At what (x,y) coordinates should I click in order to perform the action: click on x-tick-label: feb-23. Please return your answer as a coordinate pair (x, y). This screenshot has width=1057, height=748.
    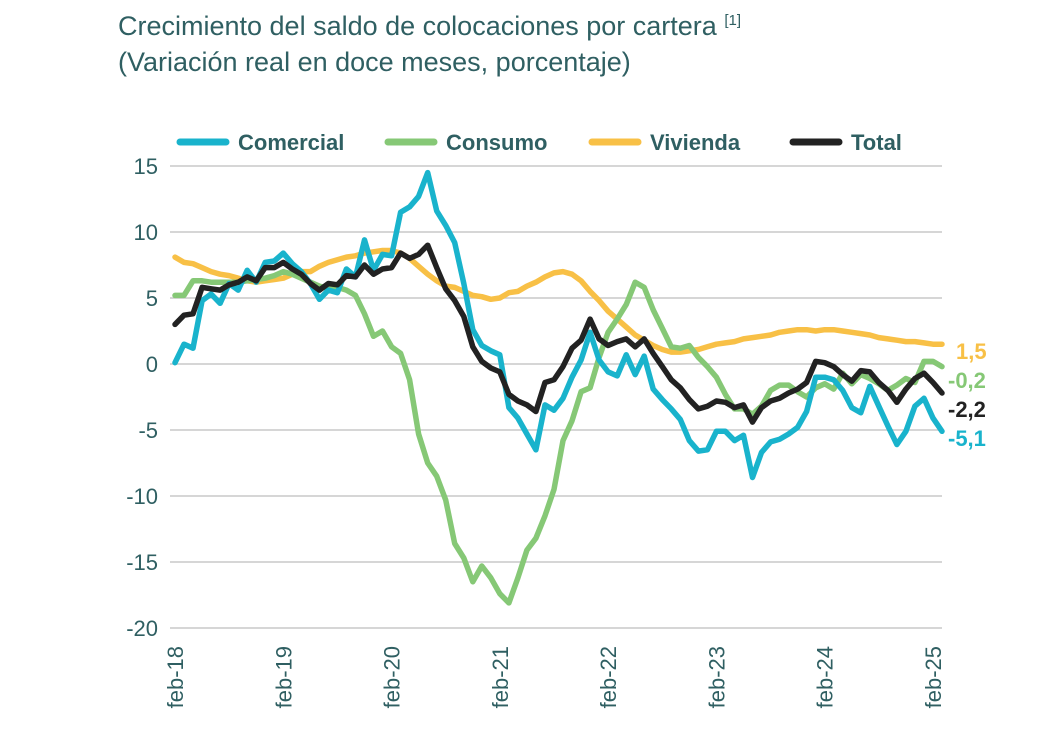
    Looking at the image, I should click on (716, 677).